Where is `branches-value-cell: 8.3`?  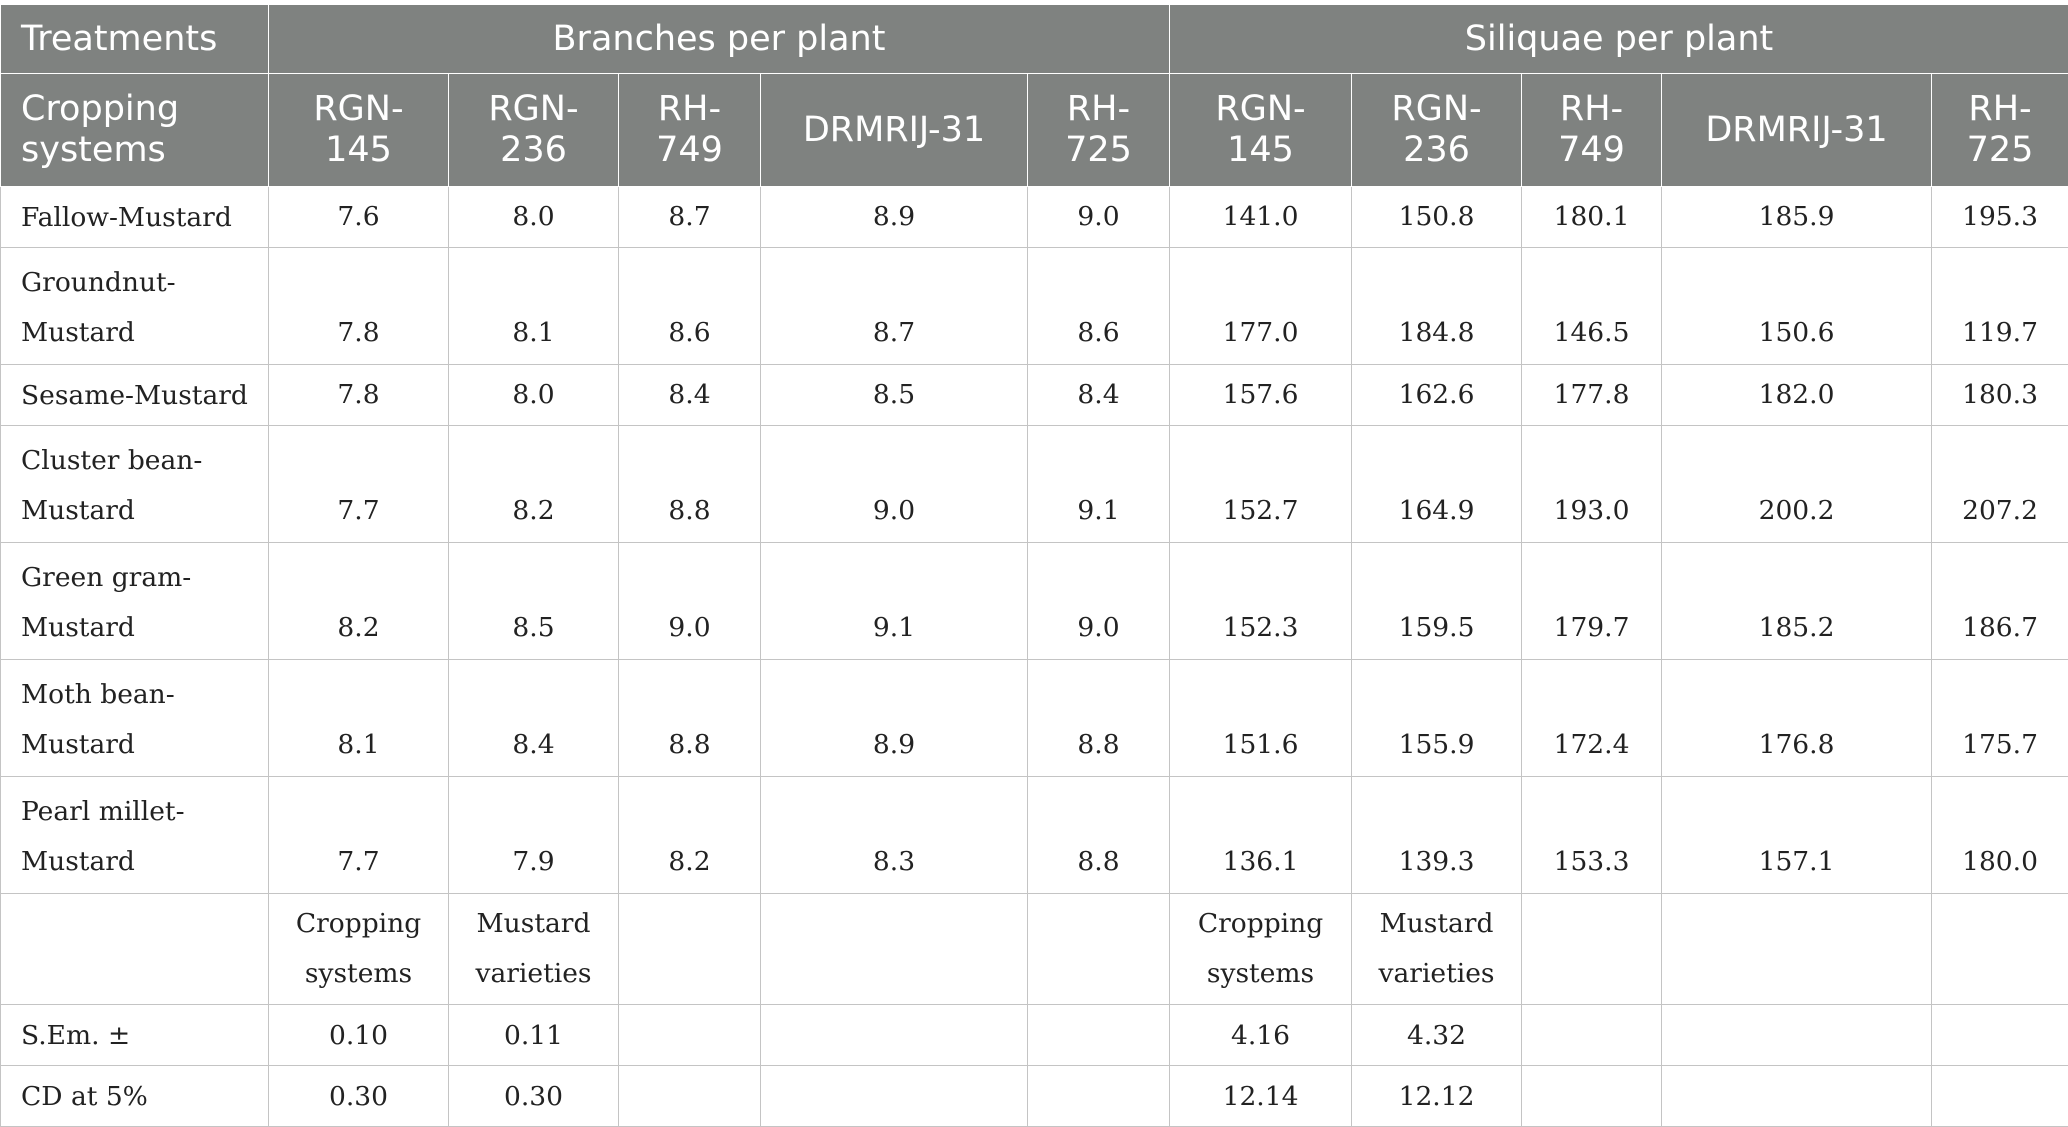 branches-value-cell: 8.3 is located at coordinates (894, 835).